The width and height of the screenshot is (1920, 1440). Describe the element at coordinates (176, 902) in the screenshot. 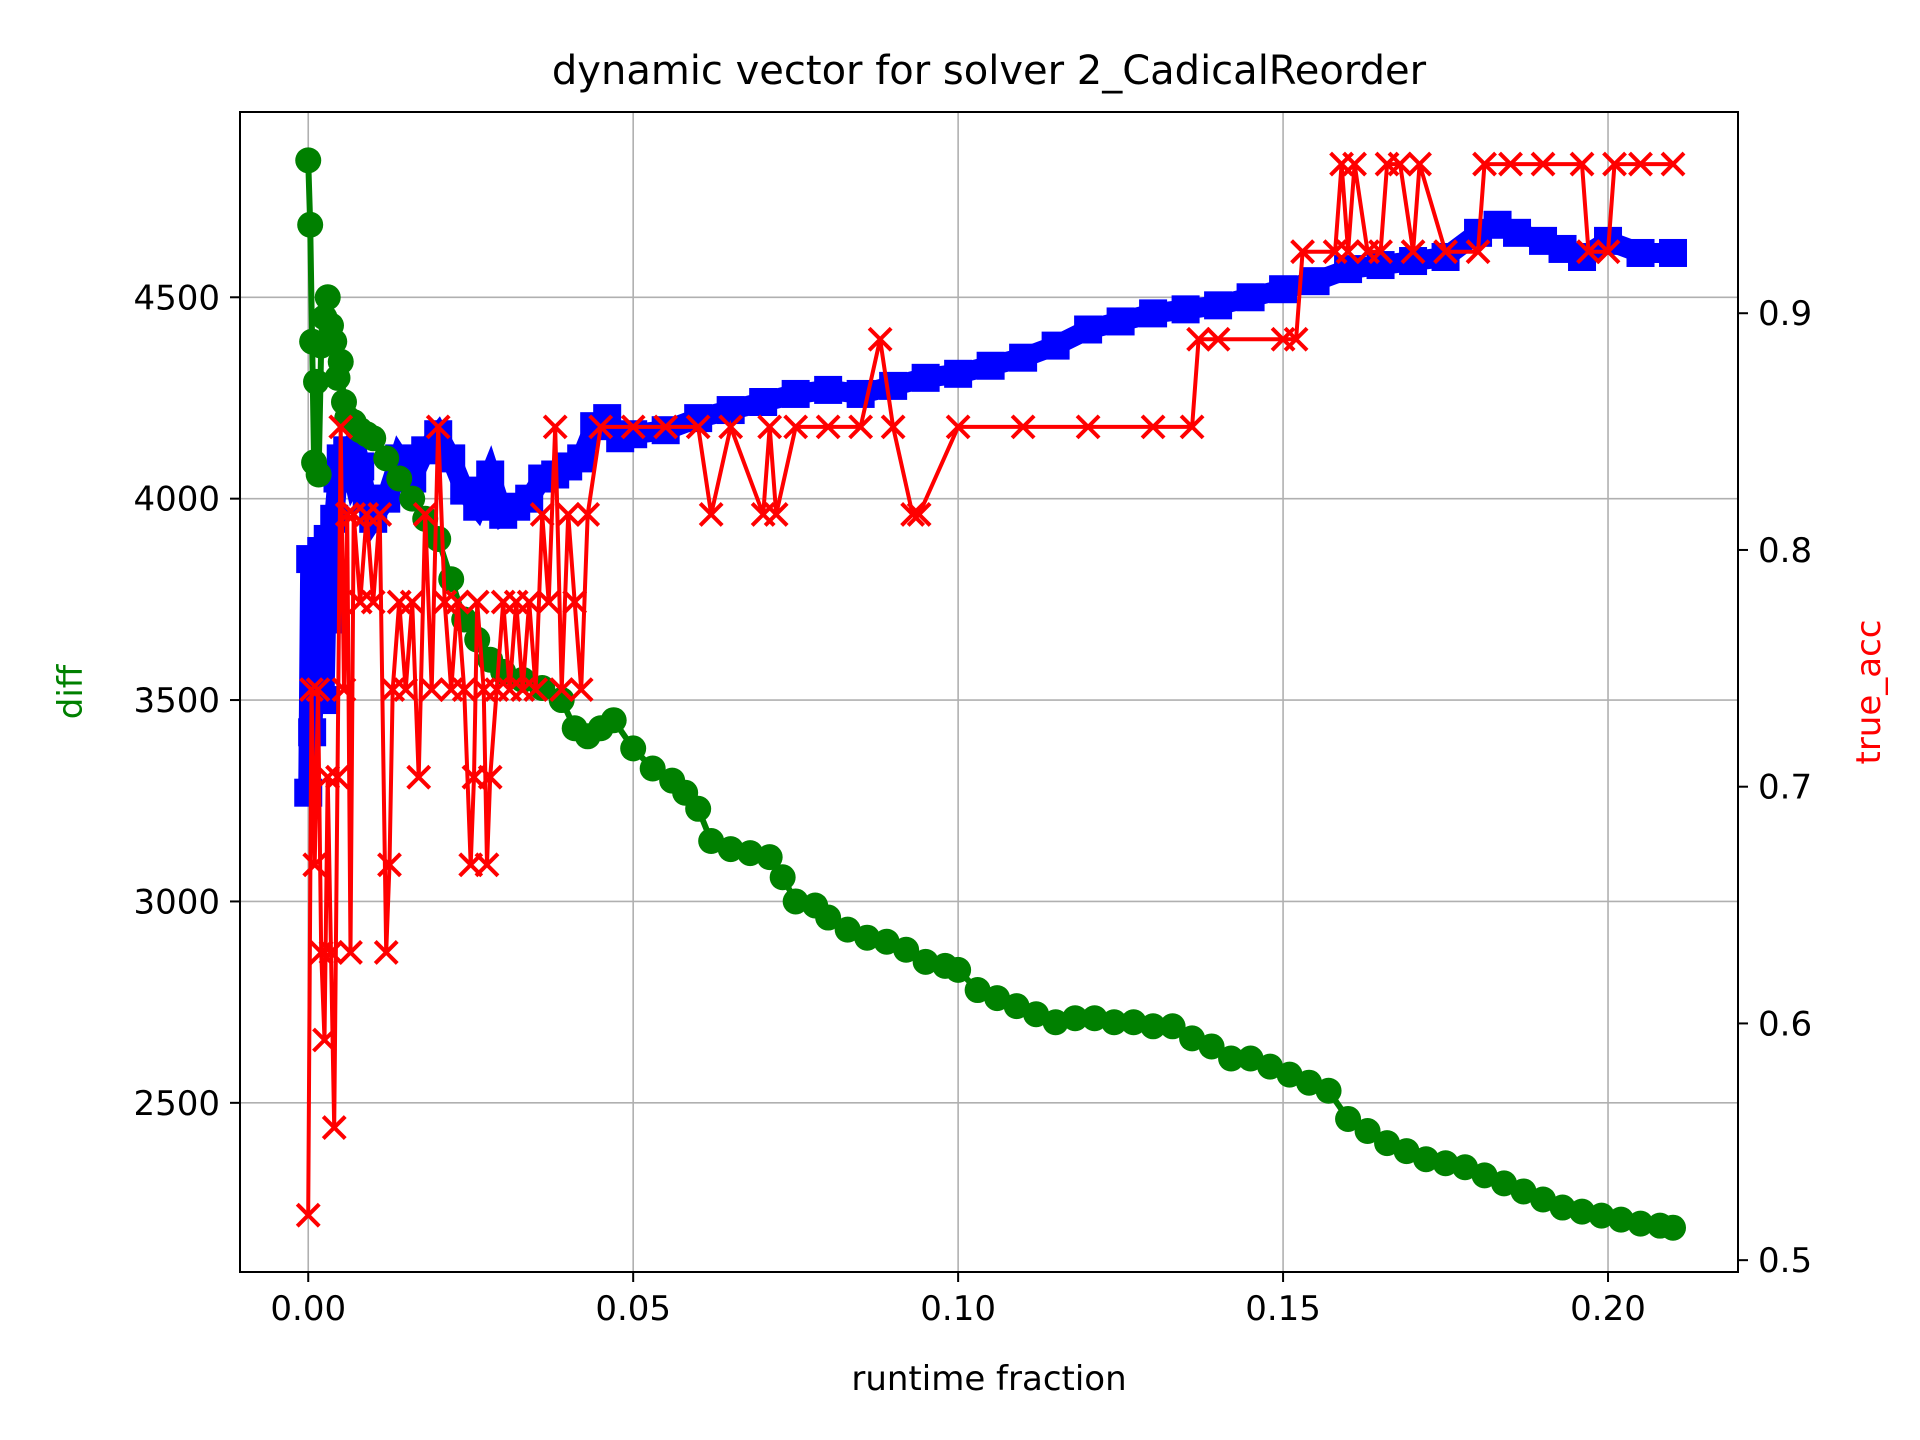

I see `y-left-tick-label: 3000` at that location.